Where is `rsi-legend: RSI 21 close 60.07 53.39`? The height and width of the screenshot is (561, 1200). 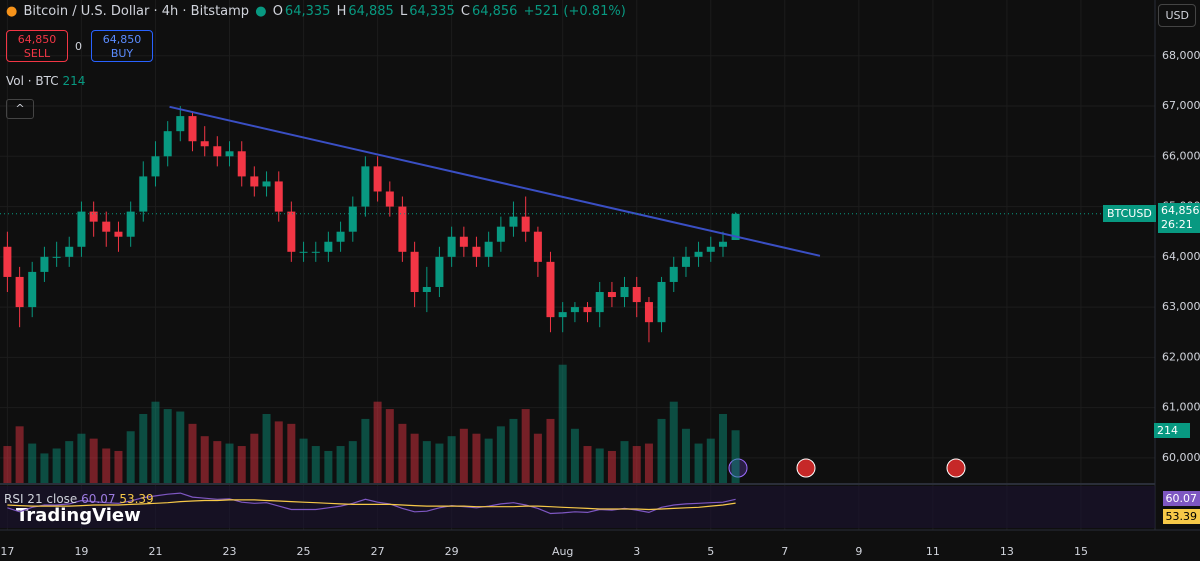 rsi-legend: RSI 21 close 60.07 53.39 is located at coordinates (79, 499).